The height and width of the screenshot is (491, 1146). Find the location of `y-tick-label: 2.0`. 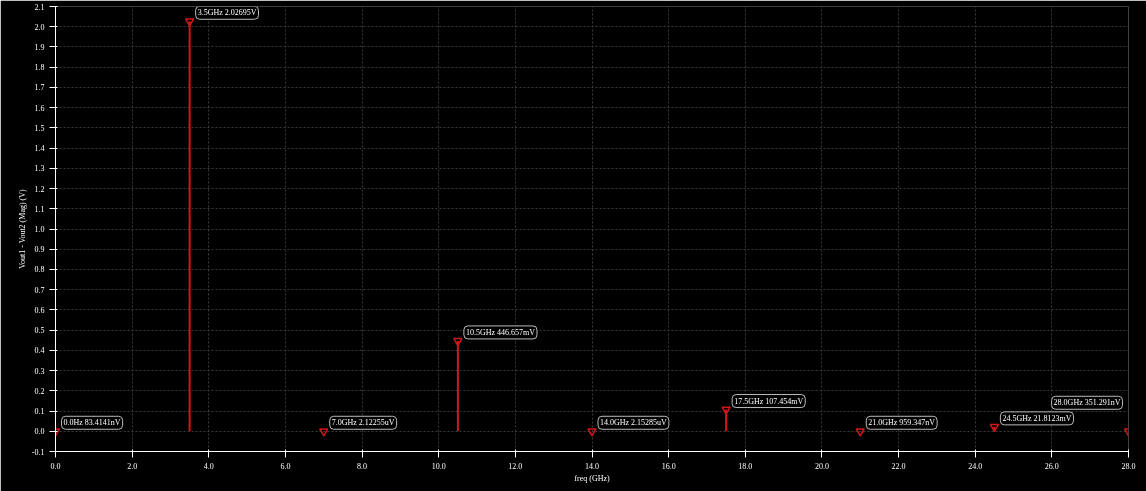

y-tick-label: 2.0 is located at coordinates (39, 27).